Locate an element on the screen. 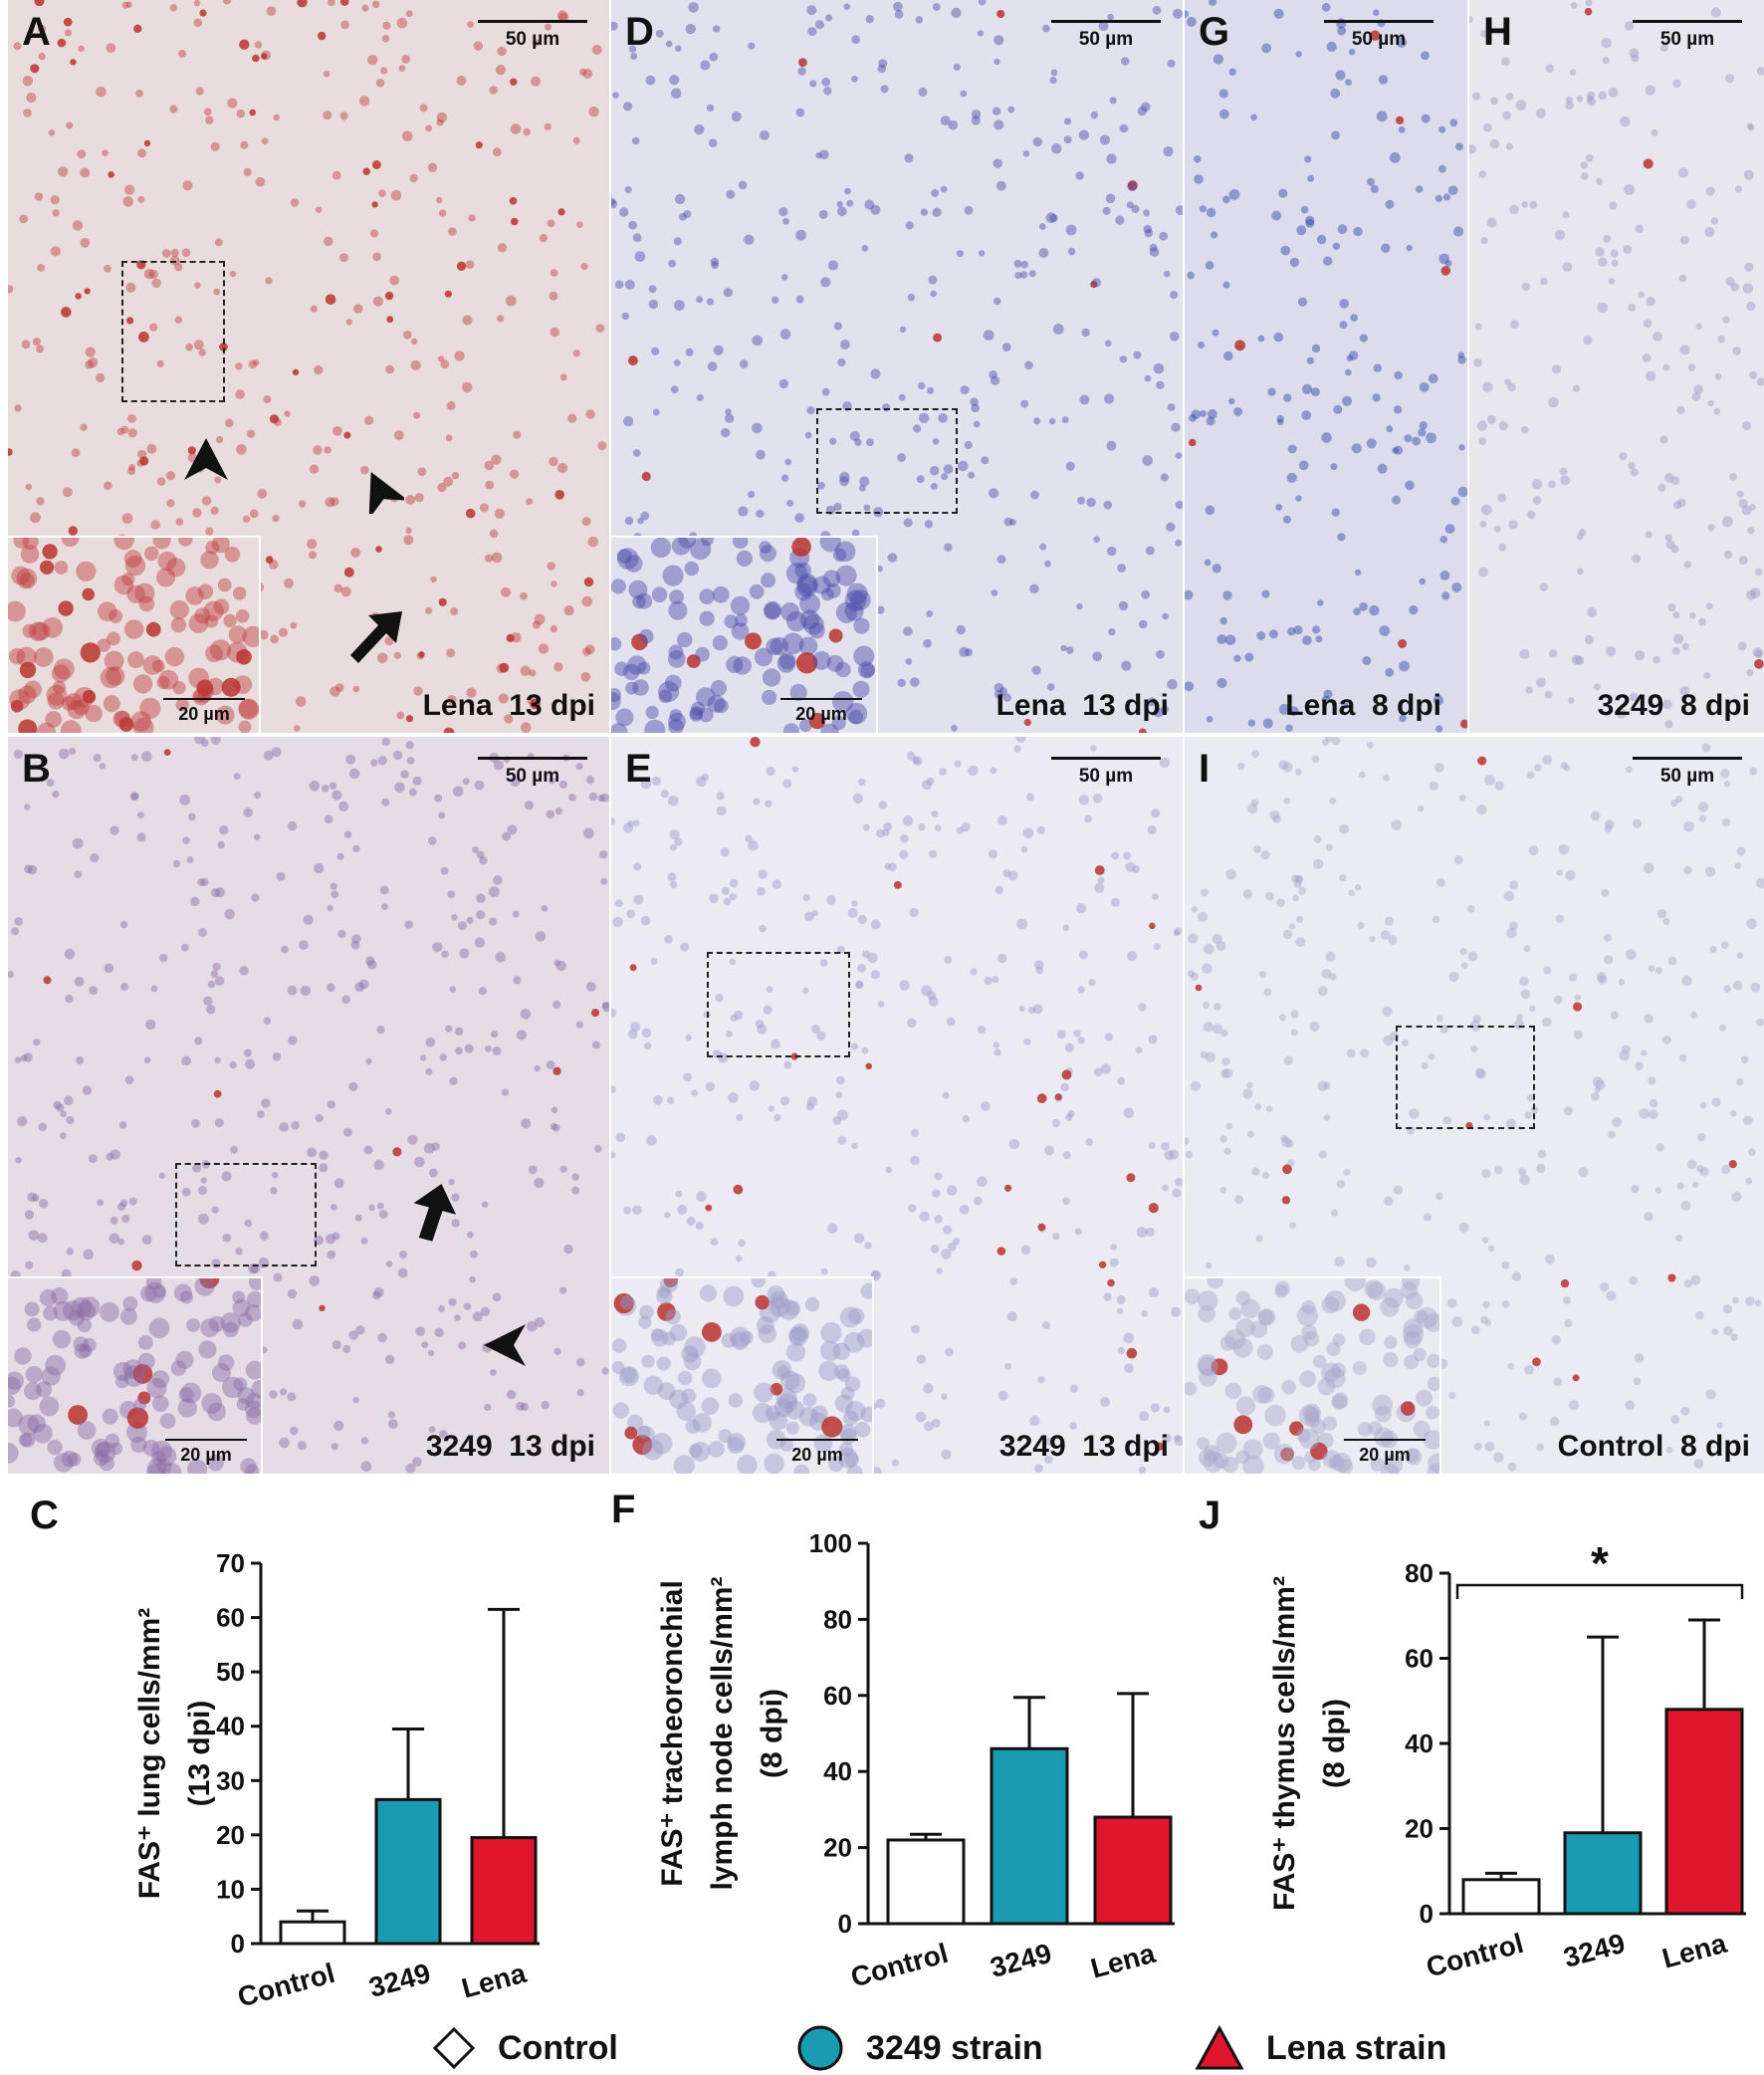 This screenshot has width=1764, height=2075. scale-bar-label: 50 µm is located at coordinates (1687, 777).